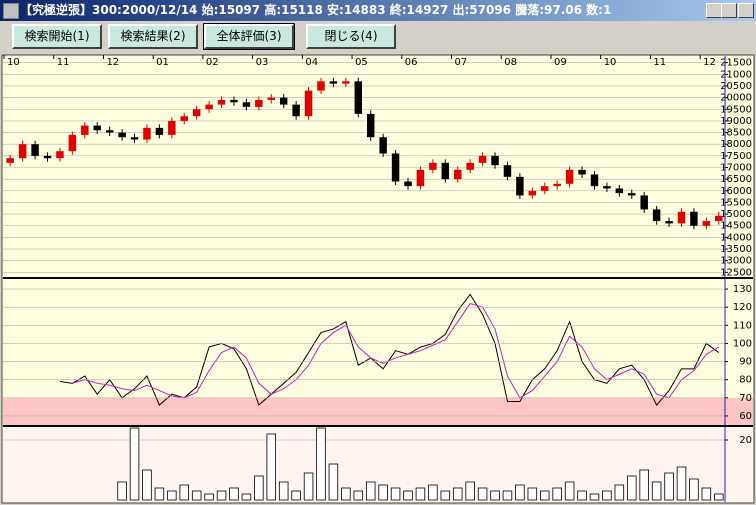  I want to click on shade-band, so click(378, 411).